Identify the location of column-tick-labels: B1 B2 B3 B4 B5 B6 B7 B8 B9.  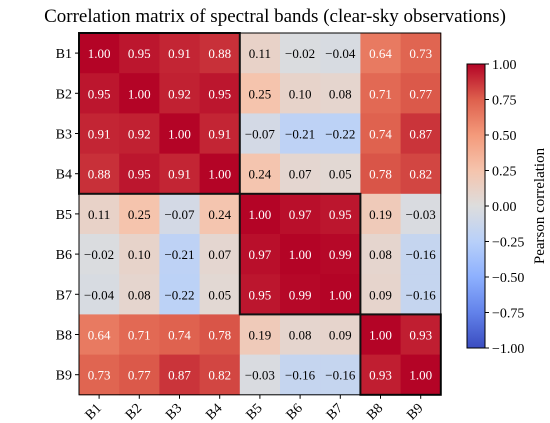
(255, 408).